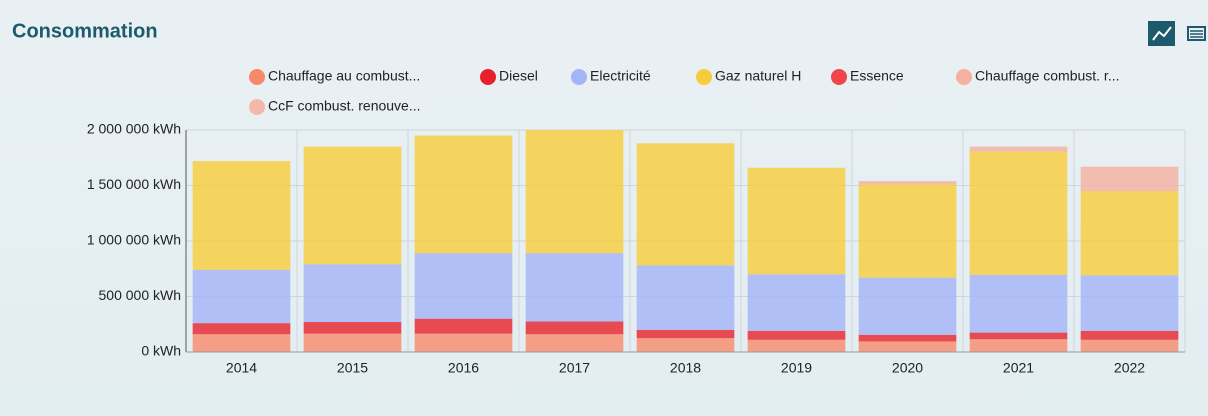  Describe the element at coordinates (134, 184) in the screenshot. I see `y-tick-label: 1 500 000 kWh` at that location.